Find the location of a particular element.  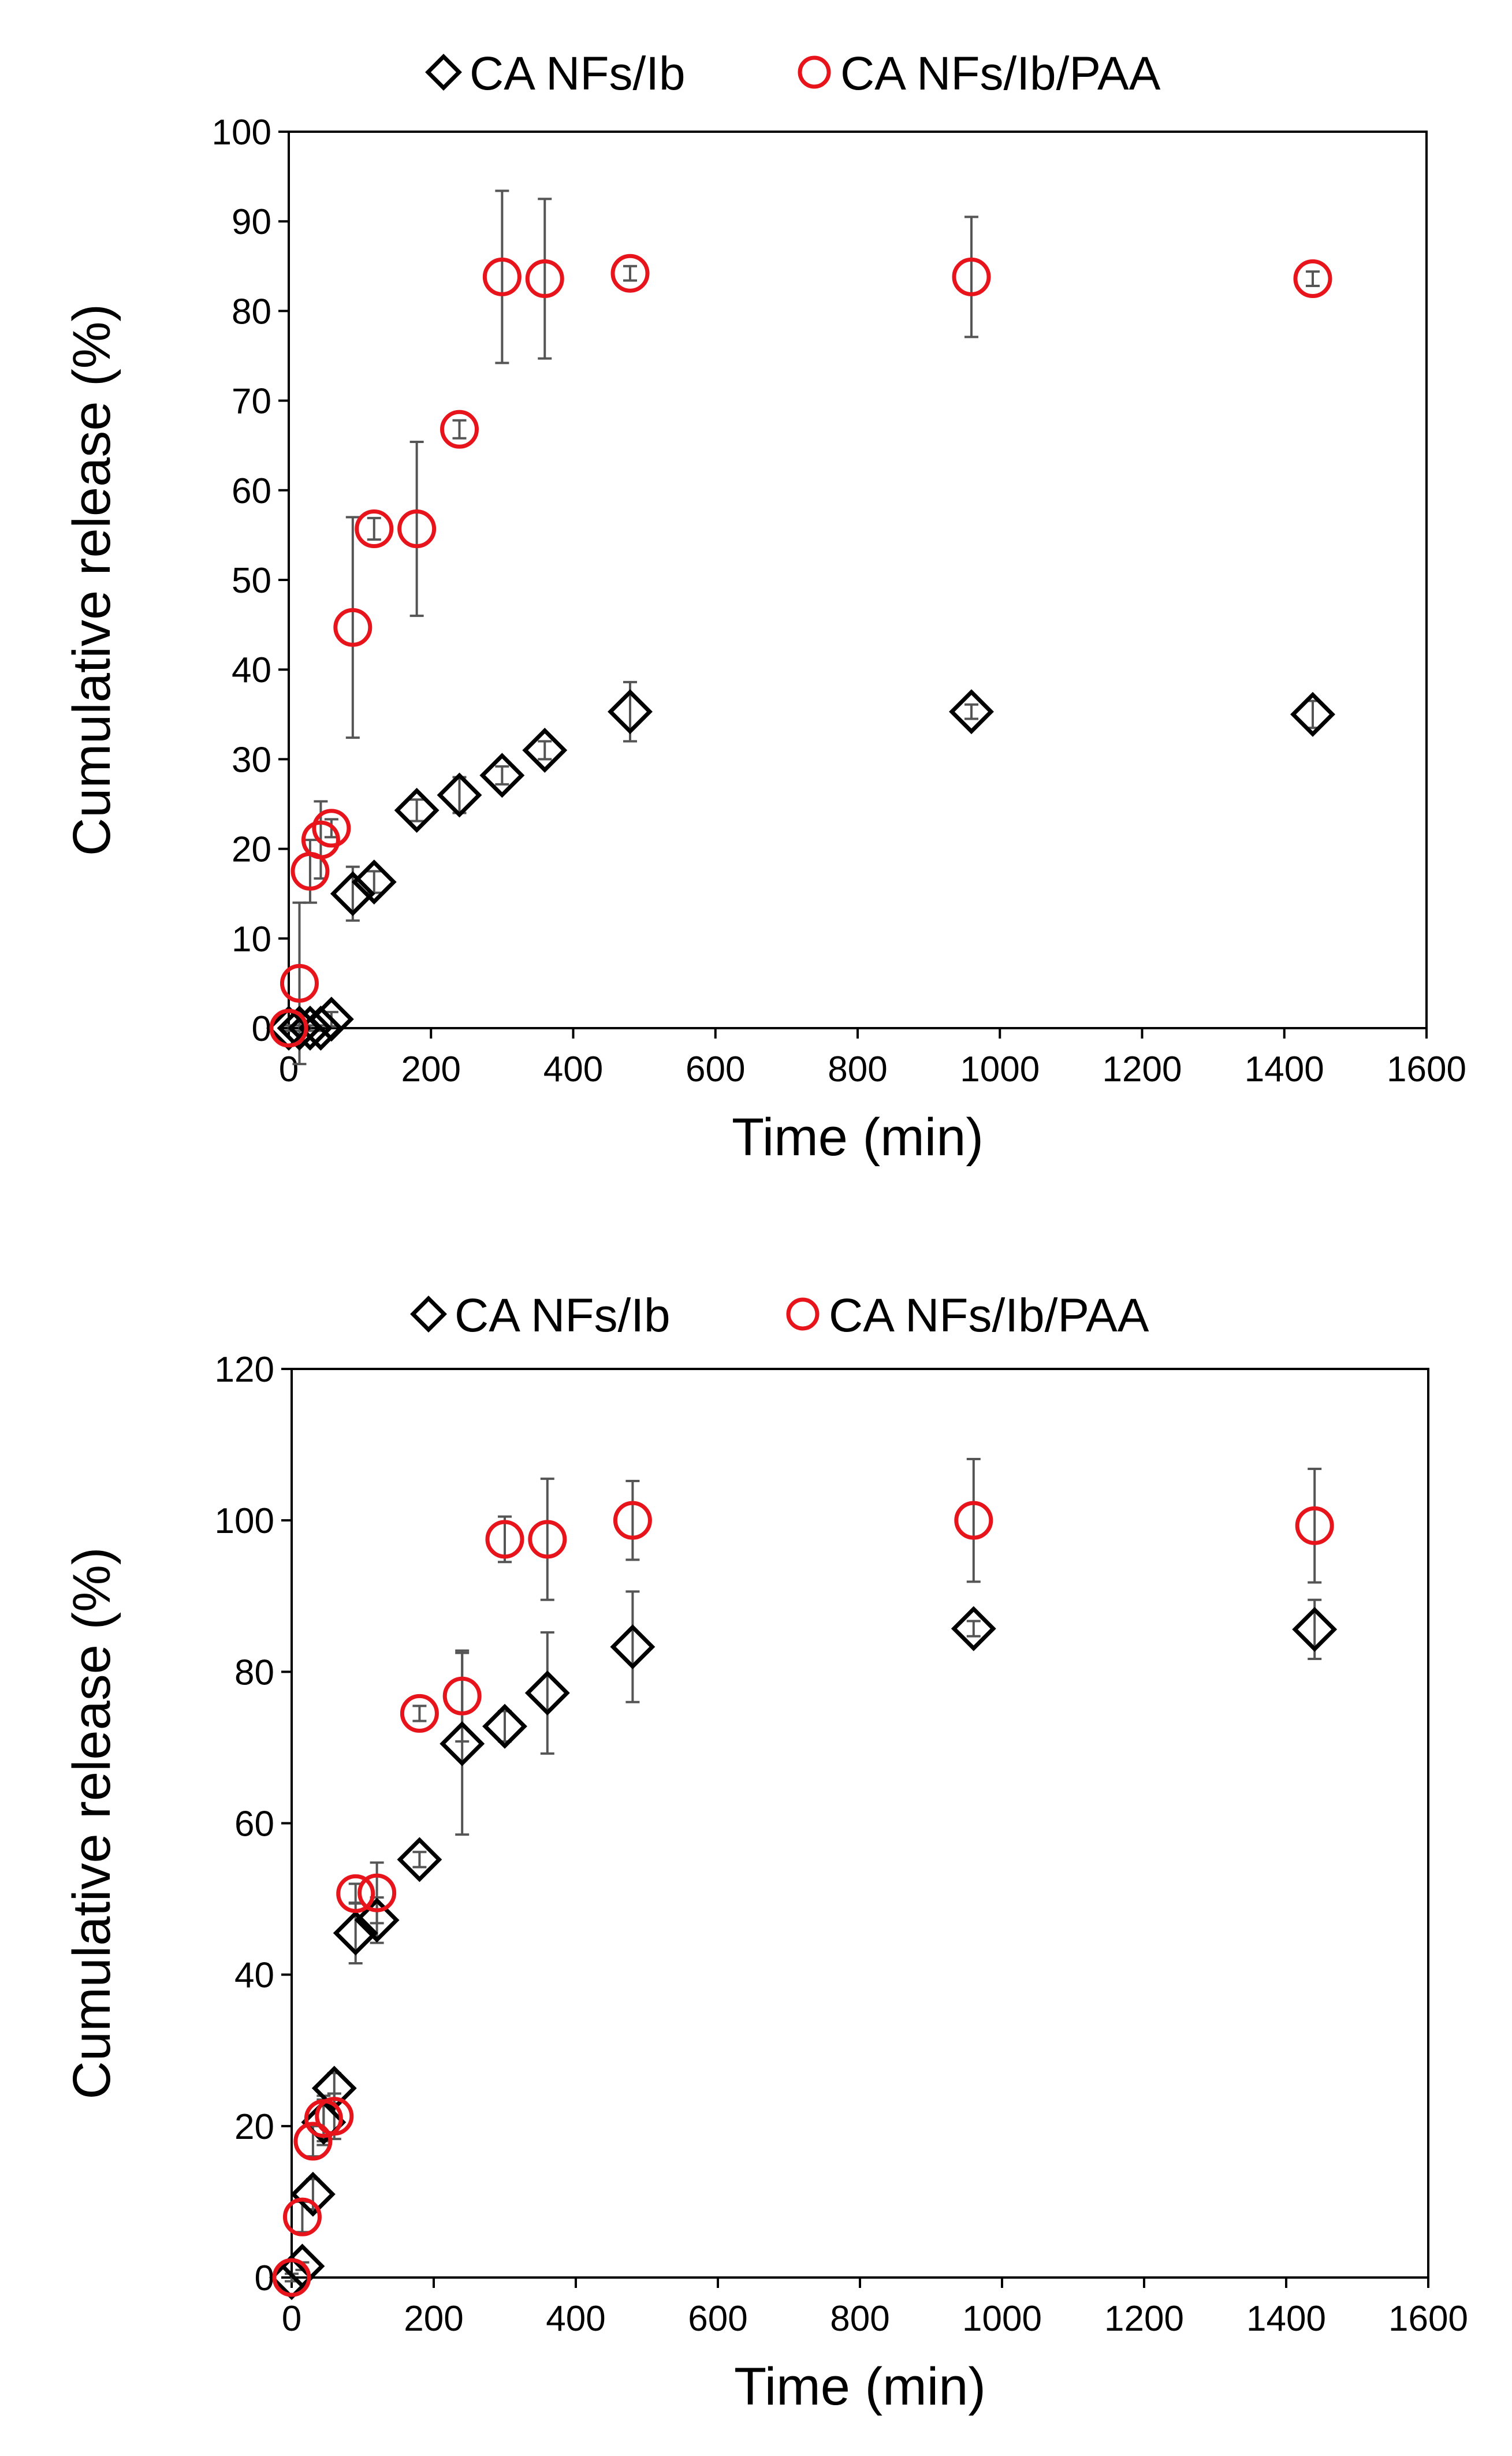

y-tick-label: 70 is located at coordinates (251, 402).